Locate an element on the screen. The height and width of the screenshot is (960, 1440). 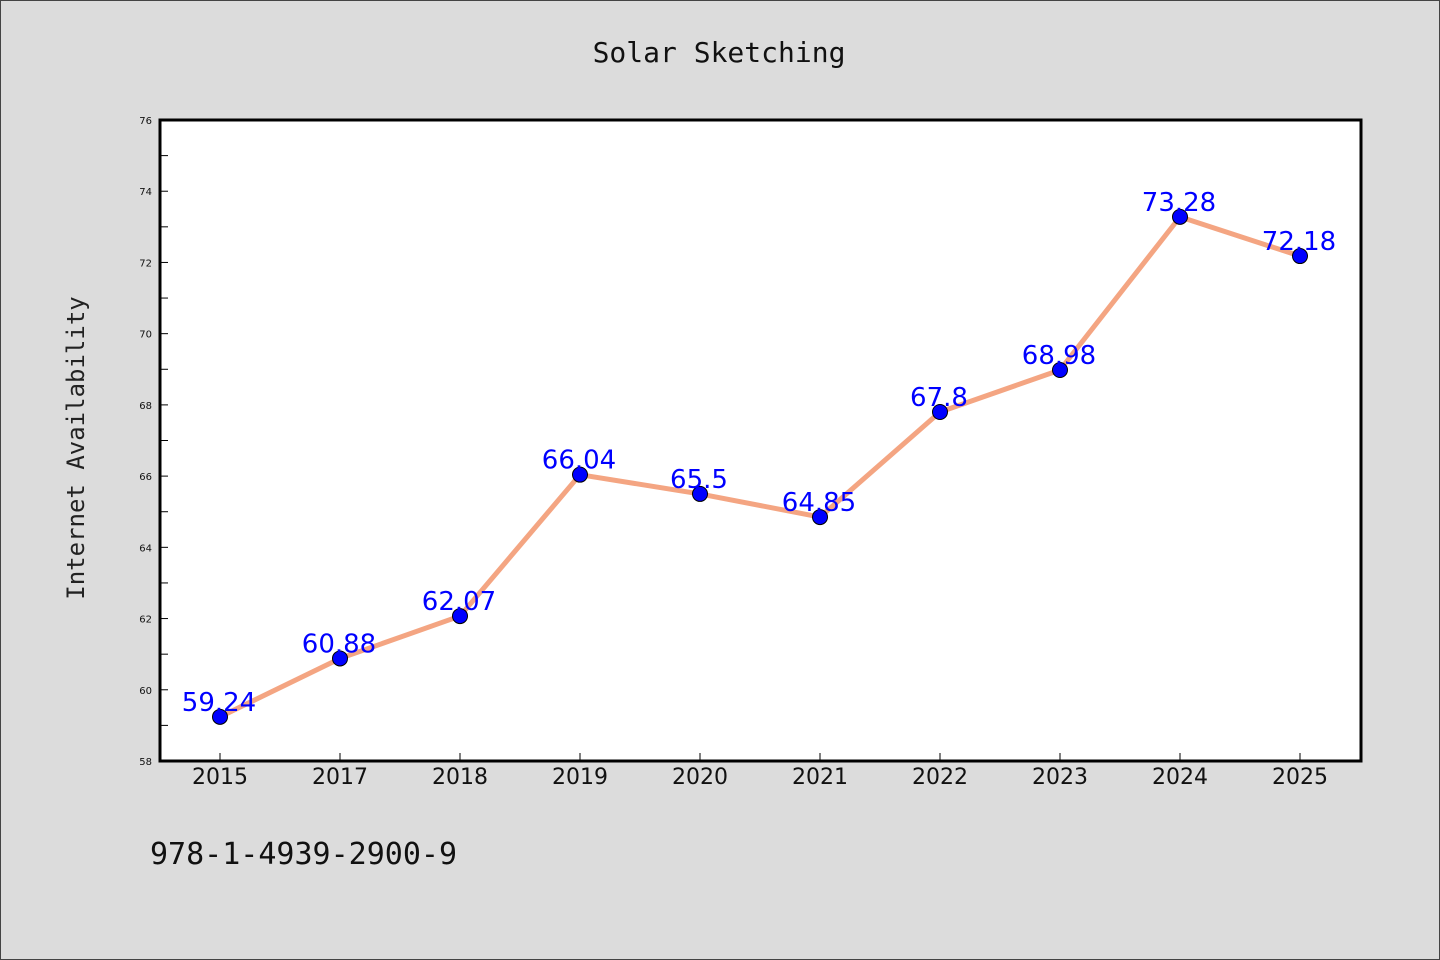
y-tick-label: 72 is located at coordinates (145, 263).